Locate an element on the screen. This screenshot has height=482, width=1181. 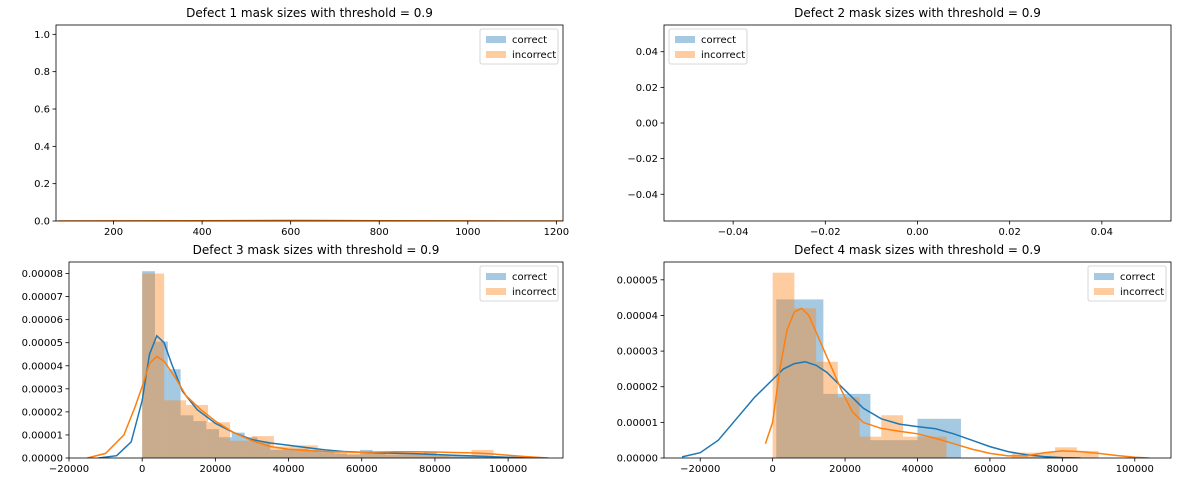
x-tick-label: 600 is located at coordinates (290, 232).